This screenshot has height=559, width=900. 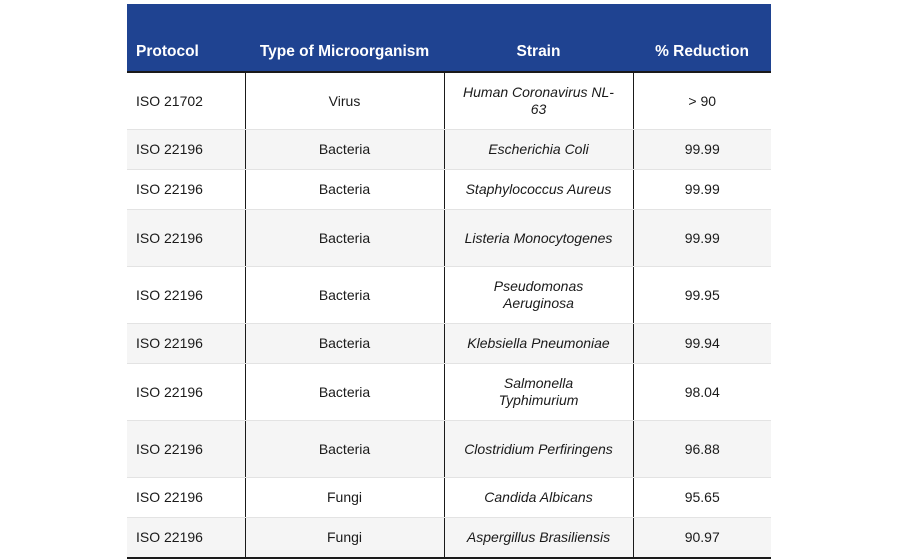 I want to click on cell-strain: Pseudomonas Aeruginosa, so click(x=539, y=295).